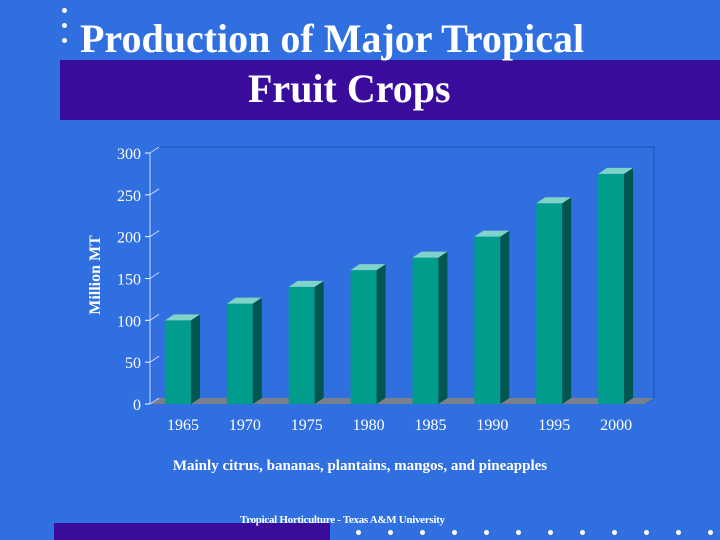  I want to click on slide-title-line1: Production of Major Tropical, so click(332, 38).